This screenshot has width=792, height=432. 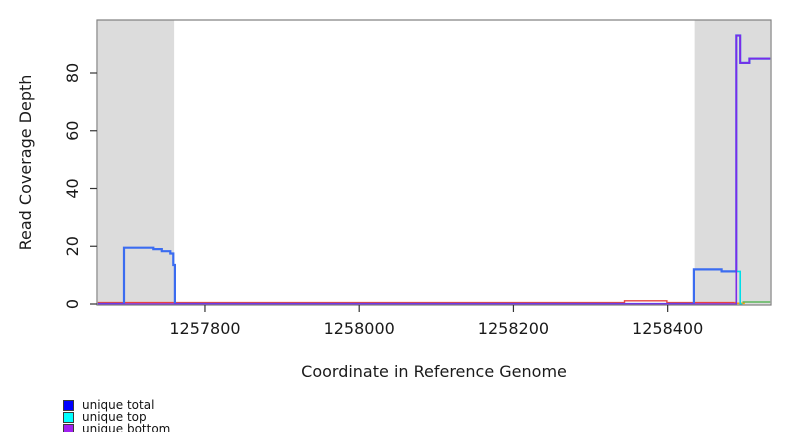 What do you see at coordinates (416, 302) in the screenshot?
I see `series-repeat-total` at bounding box center [416, 302].